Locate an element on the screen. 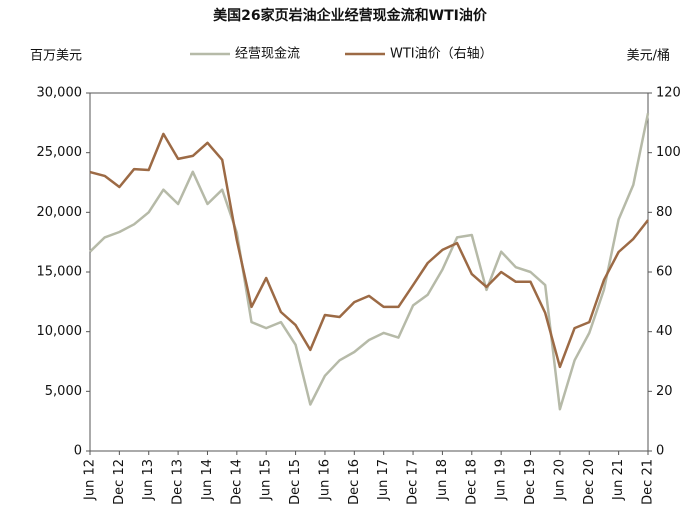  x-tick-label: Jun 17 is located at coordinates (383, 480).